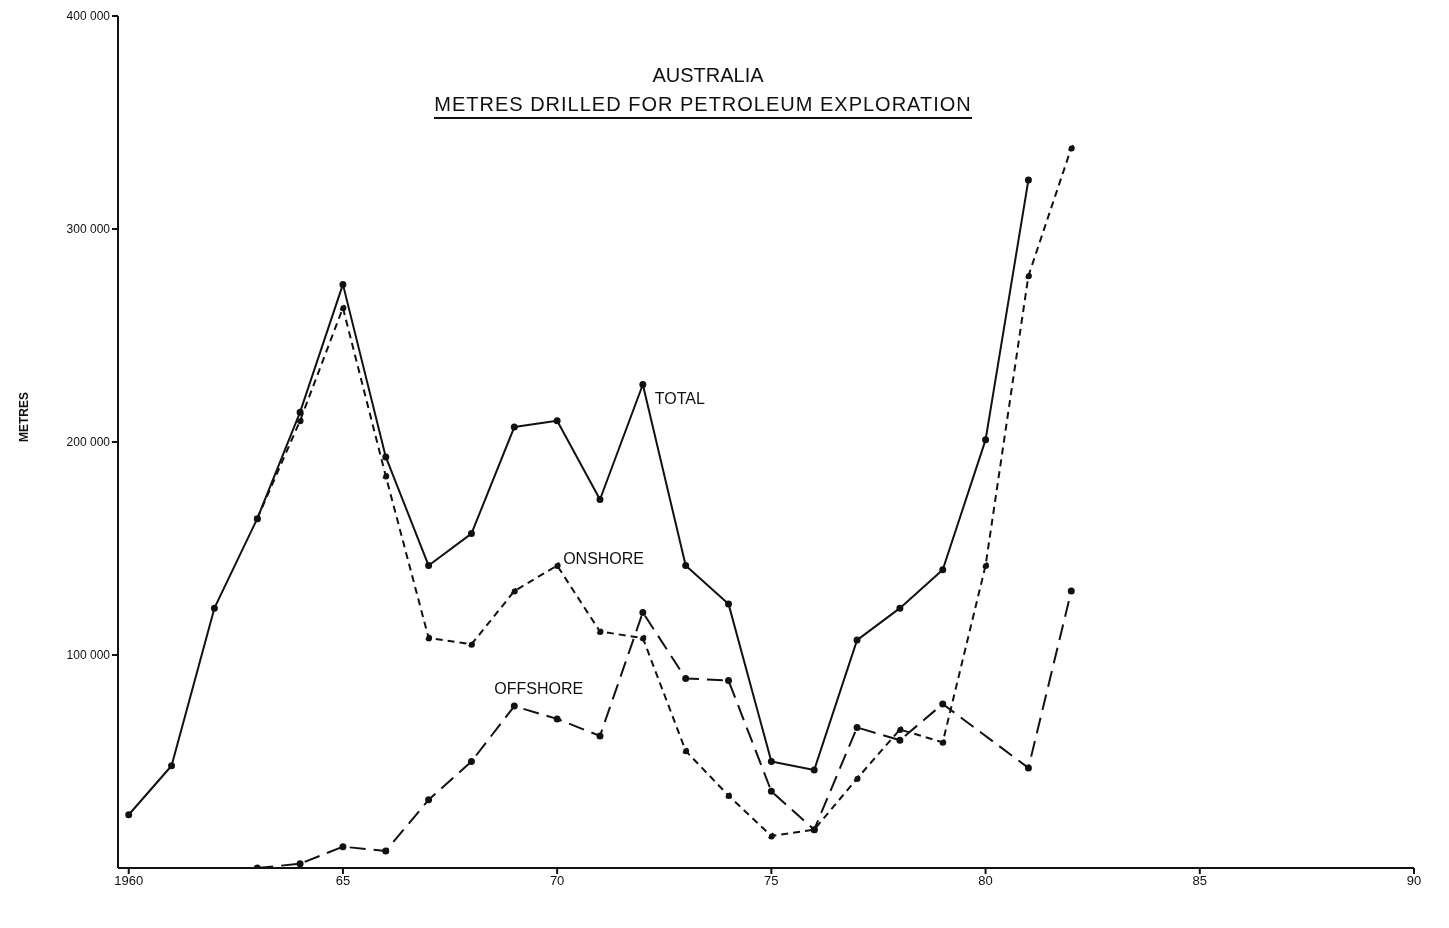  I want to click on x-tick-label: 70, so click(557, 881).